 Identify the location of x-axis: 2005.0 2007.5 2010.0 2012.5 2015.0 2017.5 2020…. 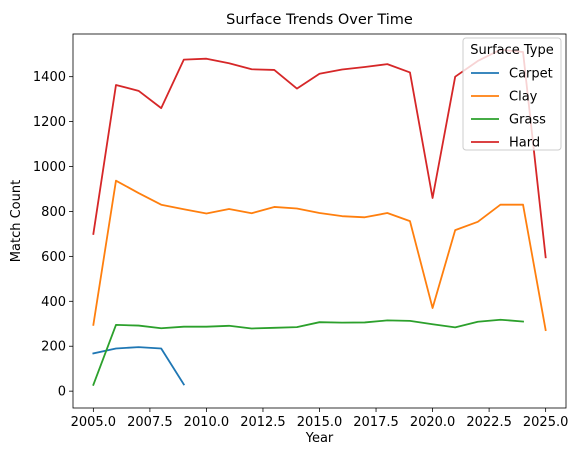
(320, 419).